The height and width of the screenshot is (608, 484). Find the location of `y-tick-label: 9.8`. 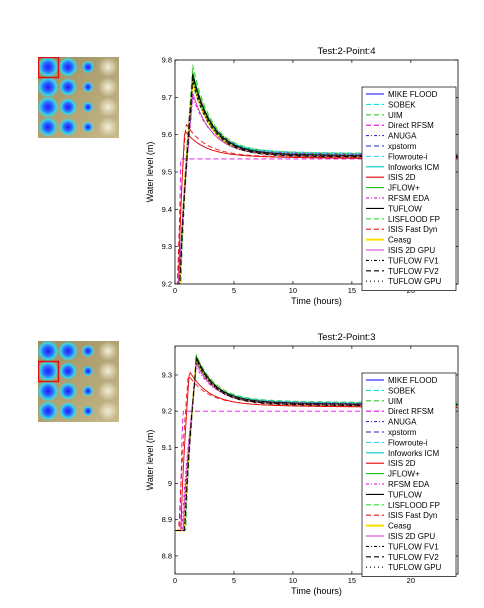

y-tick-label: 9.8 is located at coordinates (167, 60).